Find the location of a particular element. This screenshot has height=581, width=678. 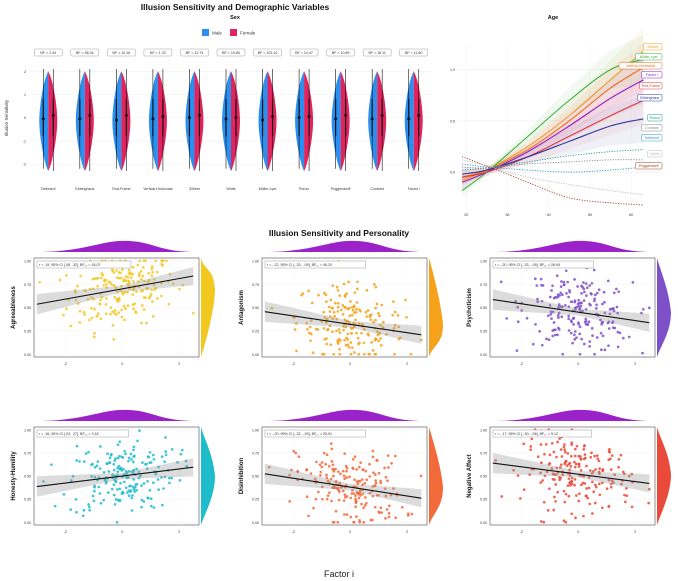

violin-mean-female is located at coordinates (90, 115).